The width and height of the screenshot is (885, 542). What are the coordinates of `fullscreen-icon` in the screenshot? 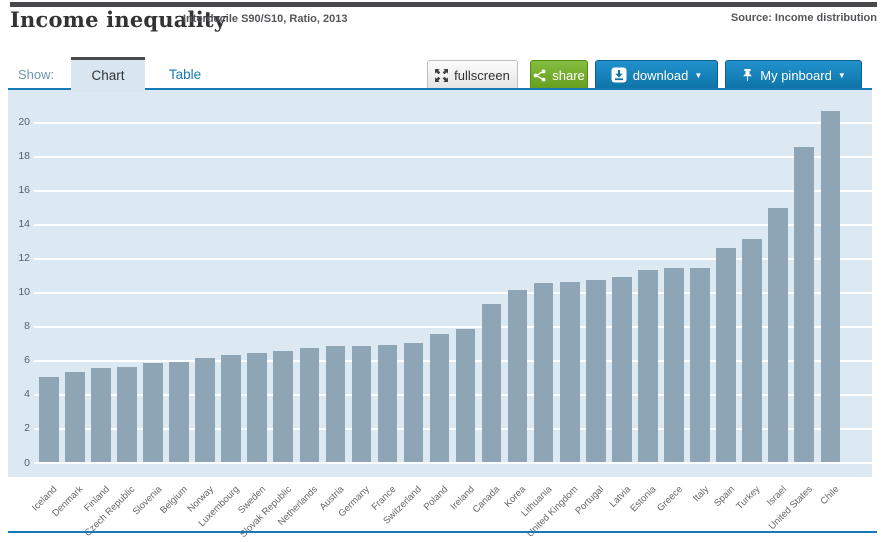 It's located at (442, 75).